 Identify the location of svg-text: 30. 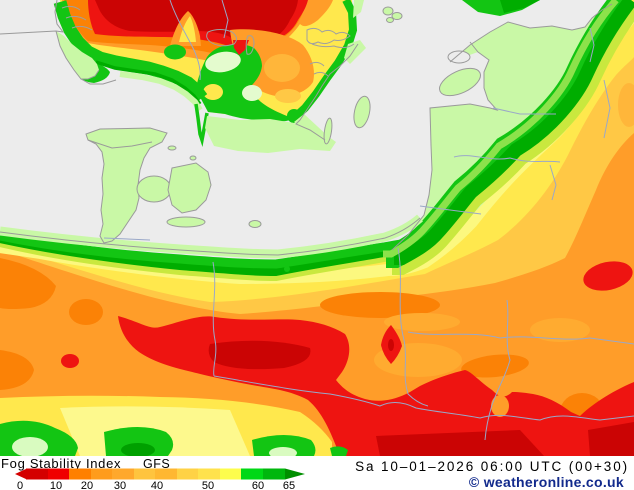
(120, 485).